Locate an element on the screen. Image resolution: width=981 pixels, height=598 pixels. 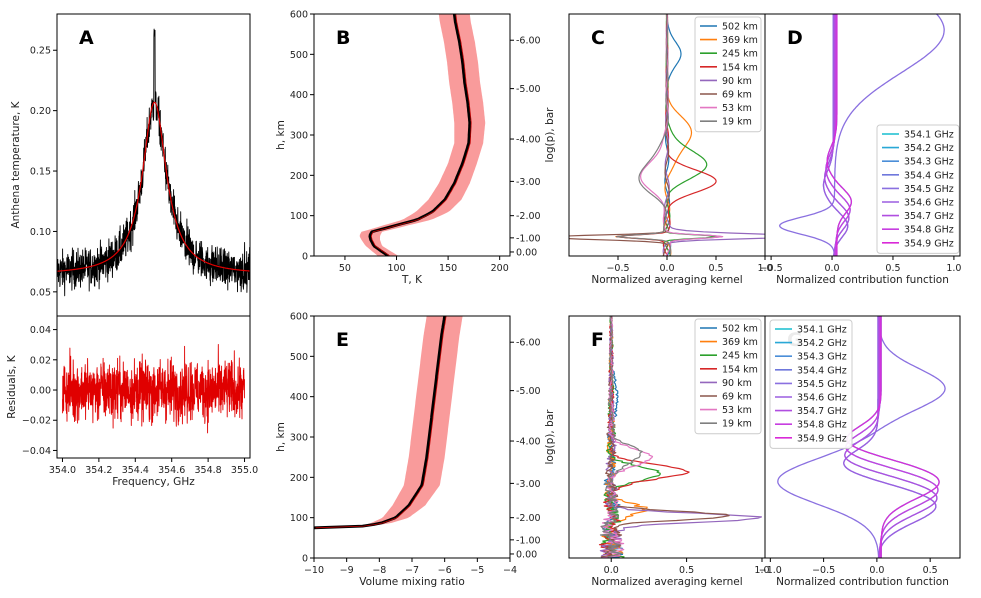
right-tick-label: -6.00 is located at coordinates (528, 343).